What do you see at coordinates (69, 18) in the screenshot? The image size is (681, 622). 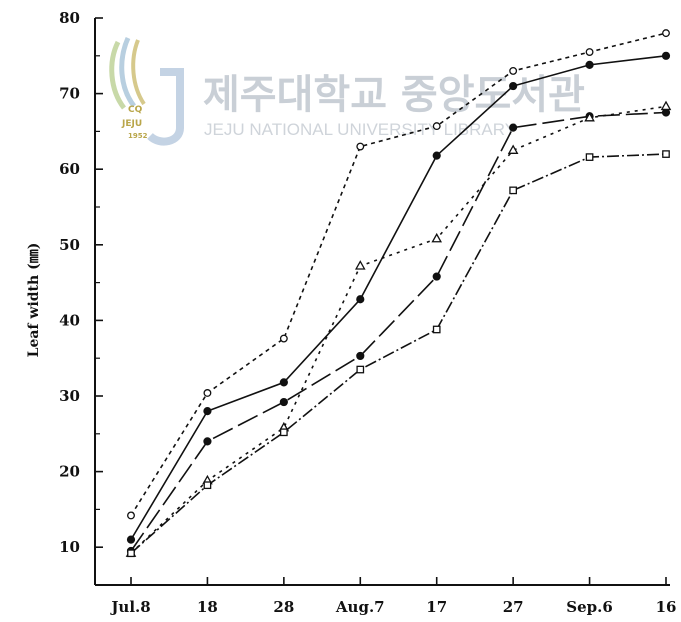 I see `y-tick-label-7: 80` at bounding box center [69, 18].